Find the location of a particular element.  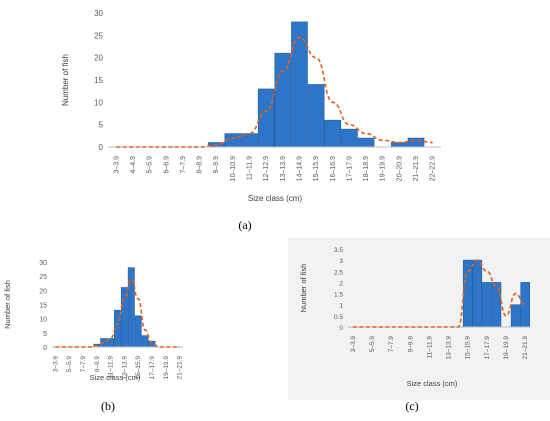

x-tick-label: 6–6.9 is located at coordinates (166, 165).